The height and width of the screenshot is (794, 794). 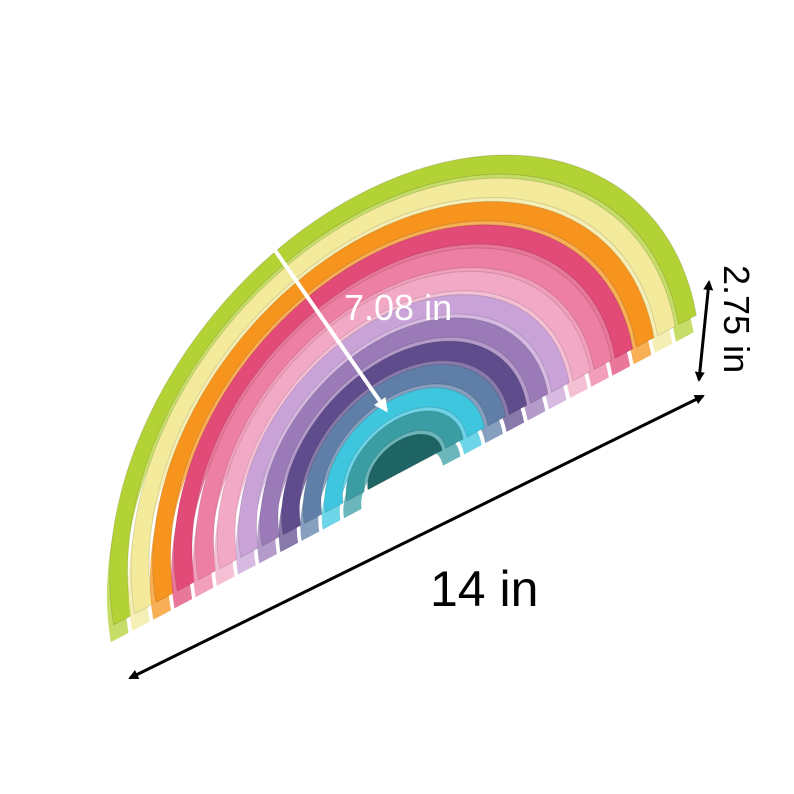 I want to click on diagonal-dimension-label: 7.08 in, so click(x=398, y=307).